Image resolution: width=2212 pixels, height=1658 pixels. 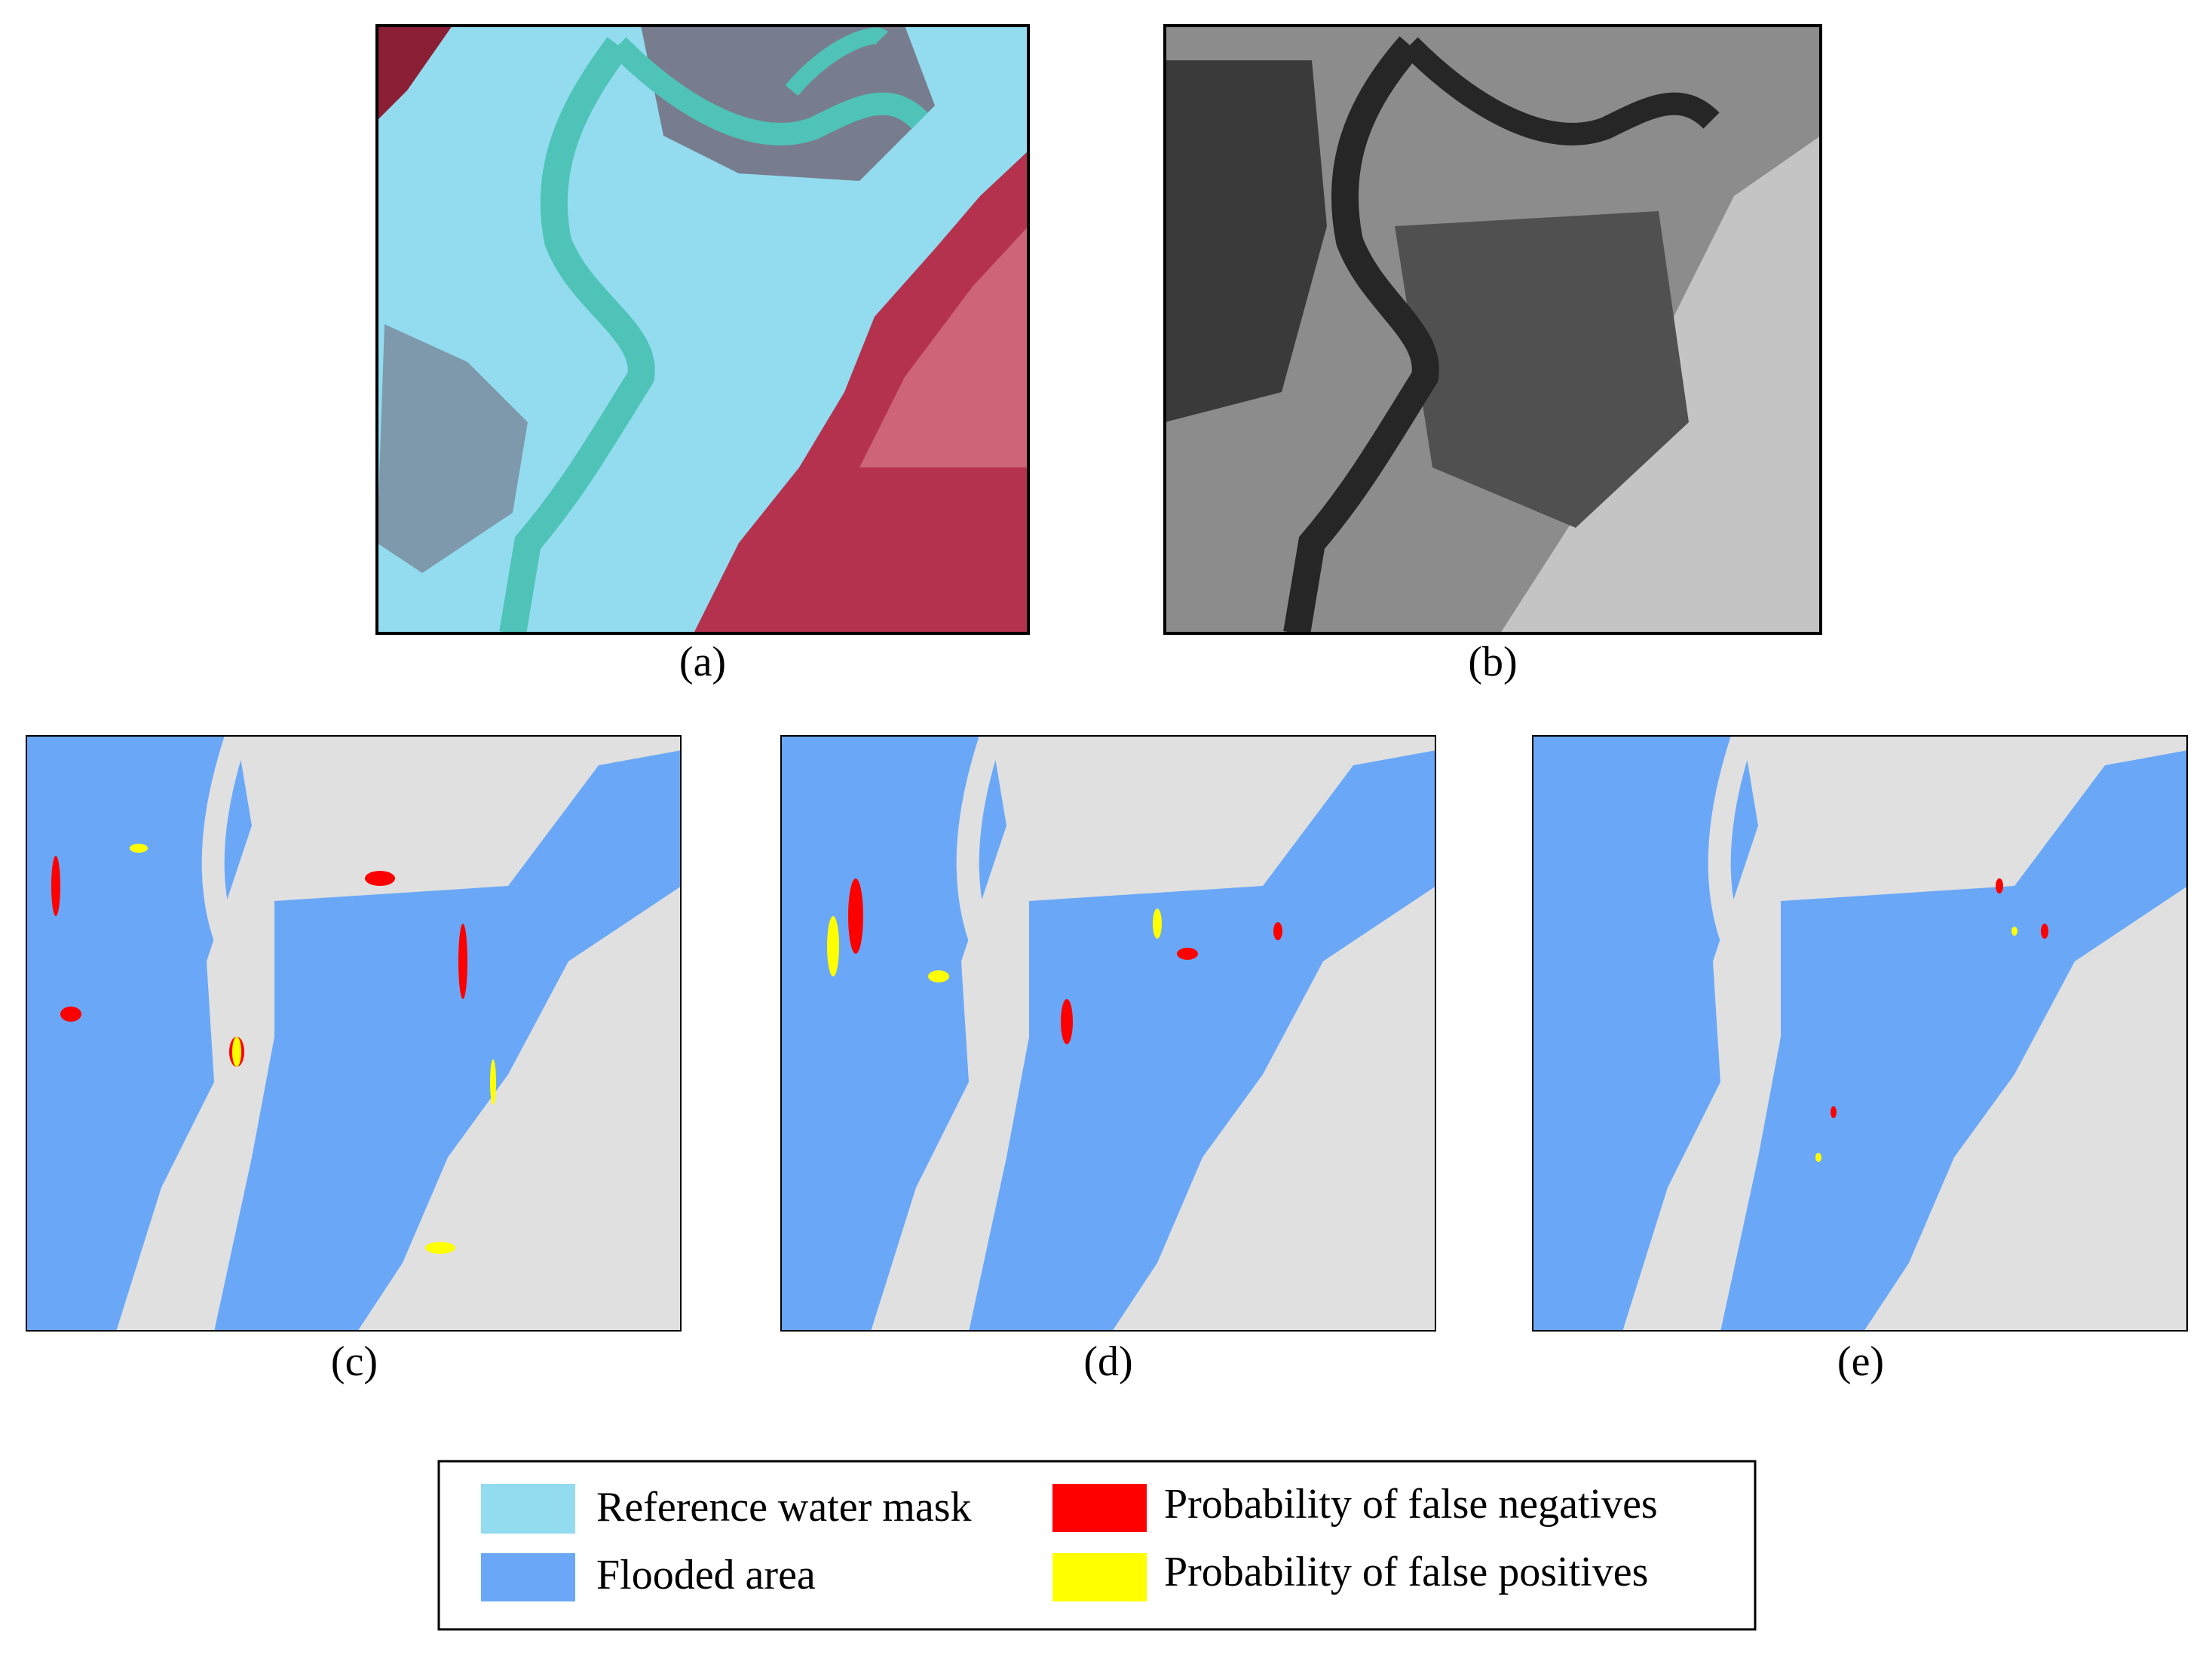 What do you see at coordinates (1406, 1572) in the screenshot?
I see `legend-label: Probability of false positives` at bounding box center [1406, 1572].